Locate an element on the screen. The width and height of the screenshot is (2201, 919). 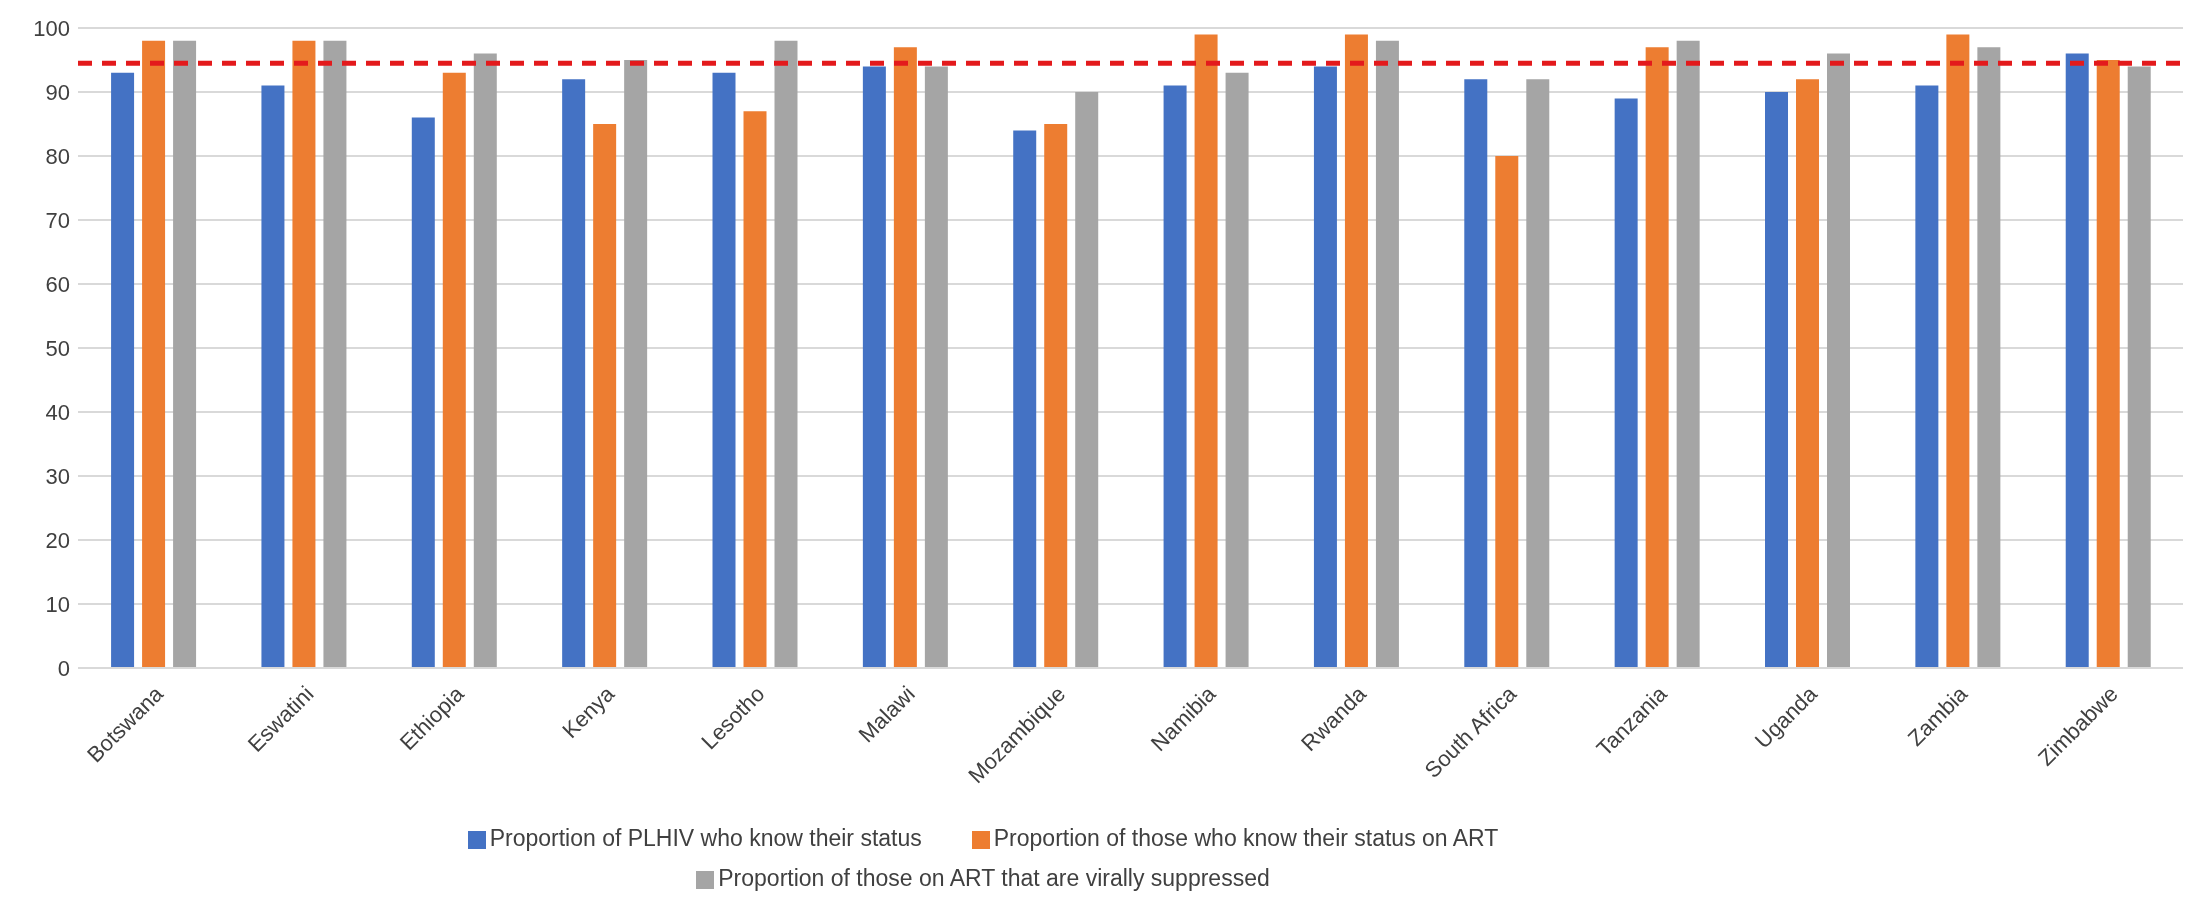
legend-label: Proportion of those who know their status on ART is located at coordinates (1246, 838).